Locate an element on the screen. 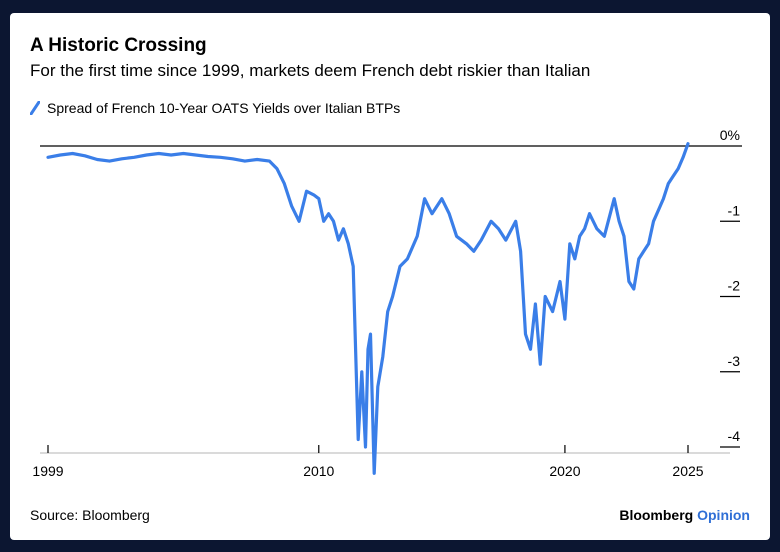 This screenshot has height=552, width=780. x-tick-label: 2010 is located at coordinates (318, 471).